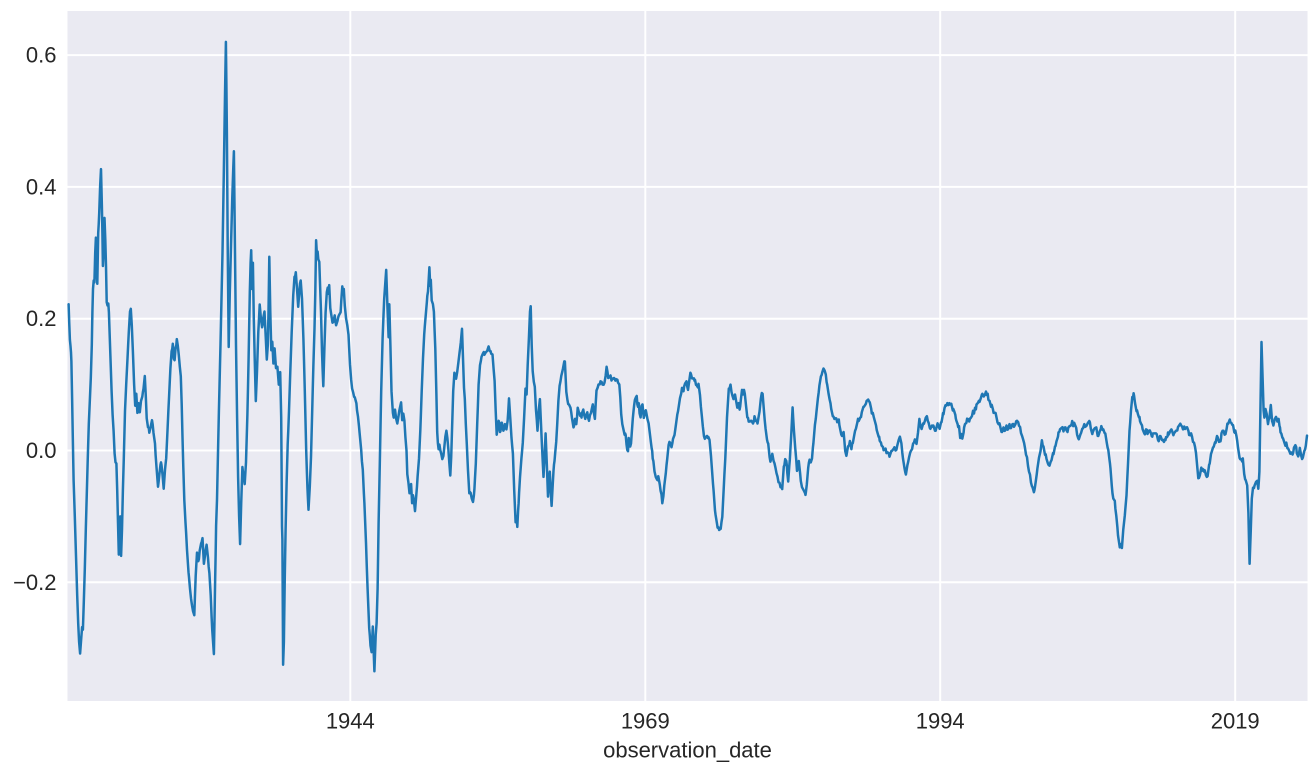  Describe the element at coordinates (940, 721) in the screenshot. I see `svg-text: 1994` at that location.